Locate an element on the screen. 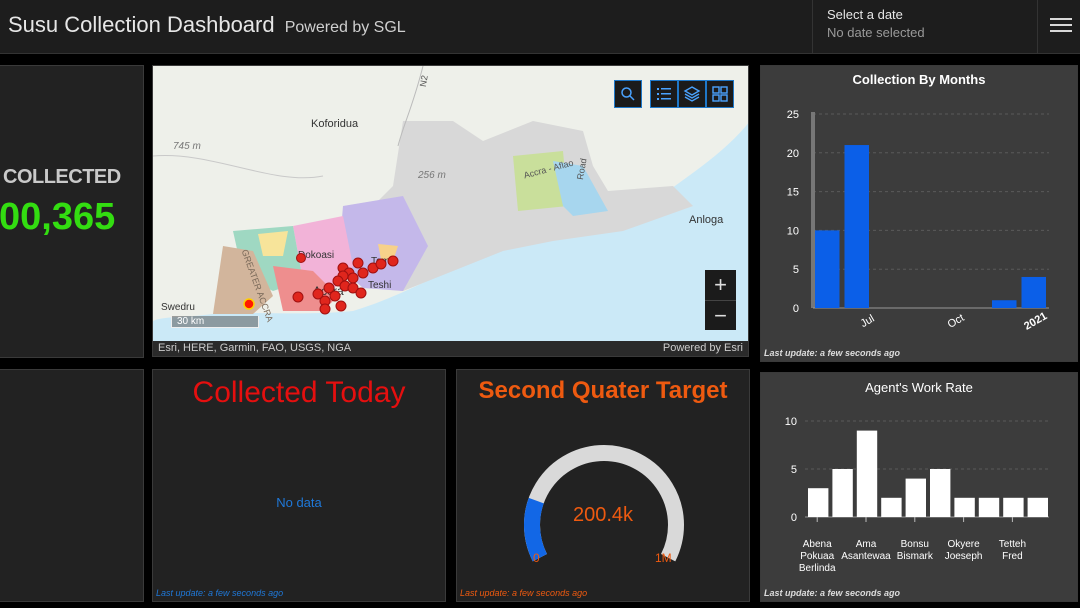  months-x-tick-label: 2021 is located at coordinates (1035, 321).